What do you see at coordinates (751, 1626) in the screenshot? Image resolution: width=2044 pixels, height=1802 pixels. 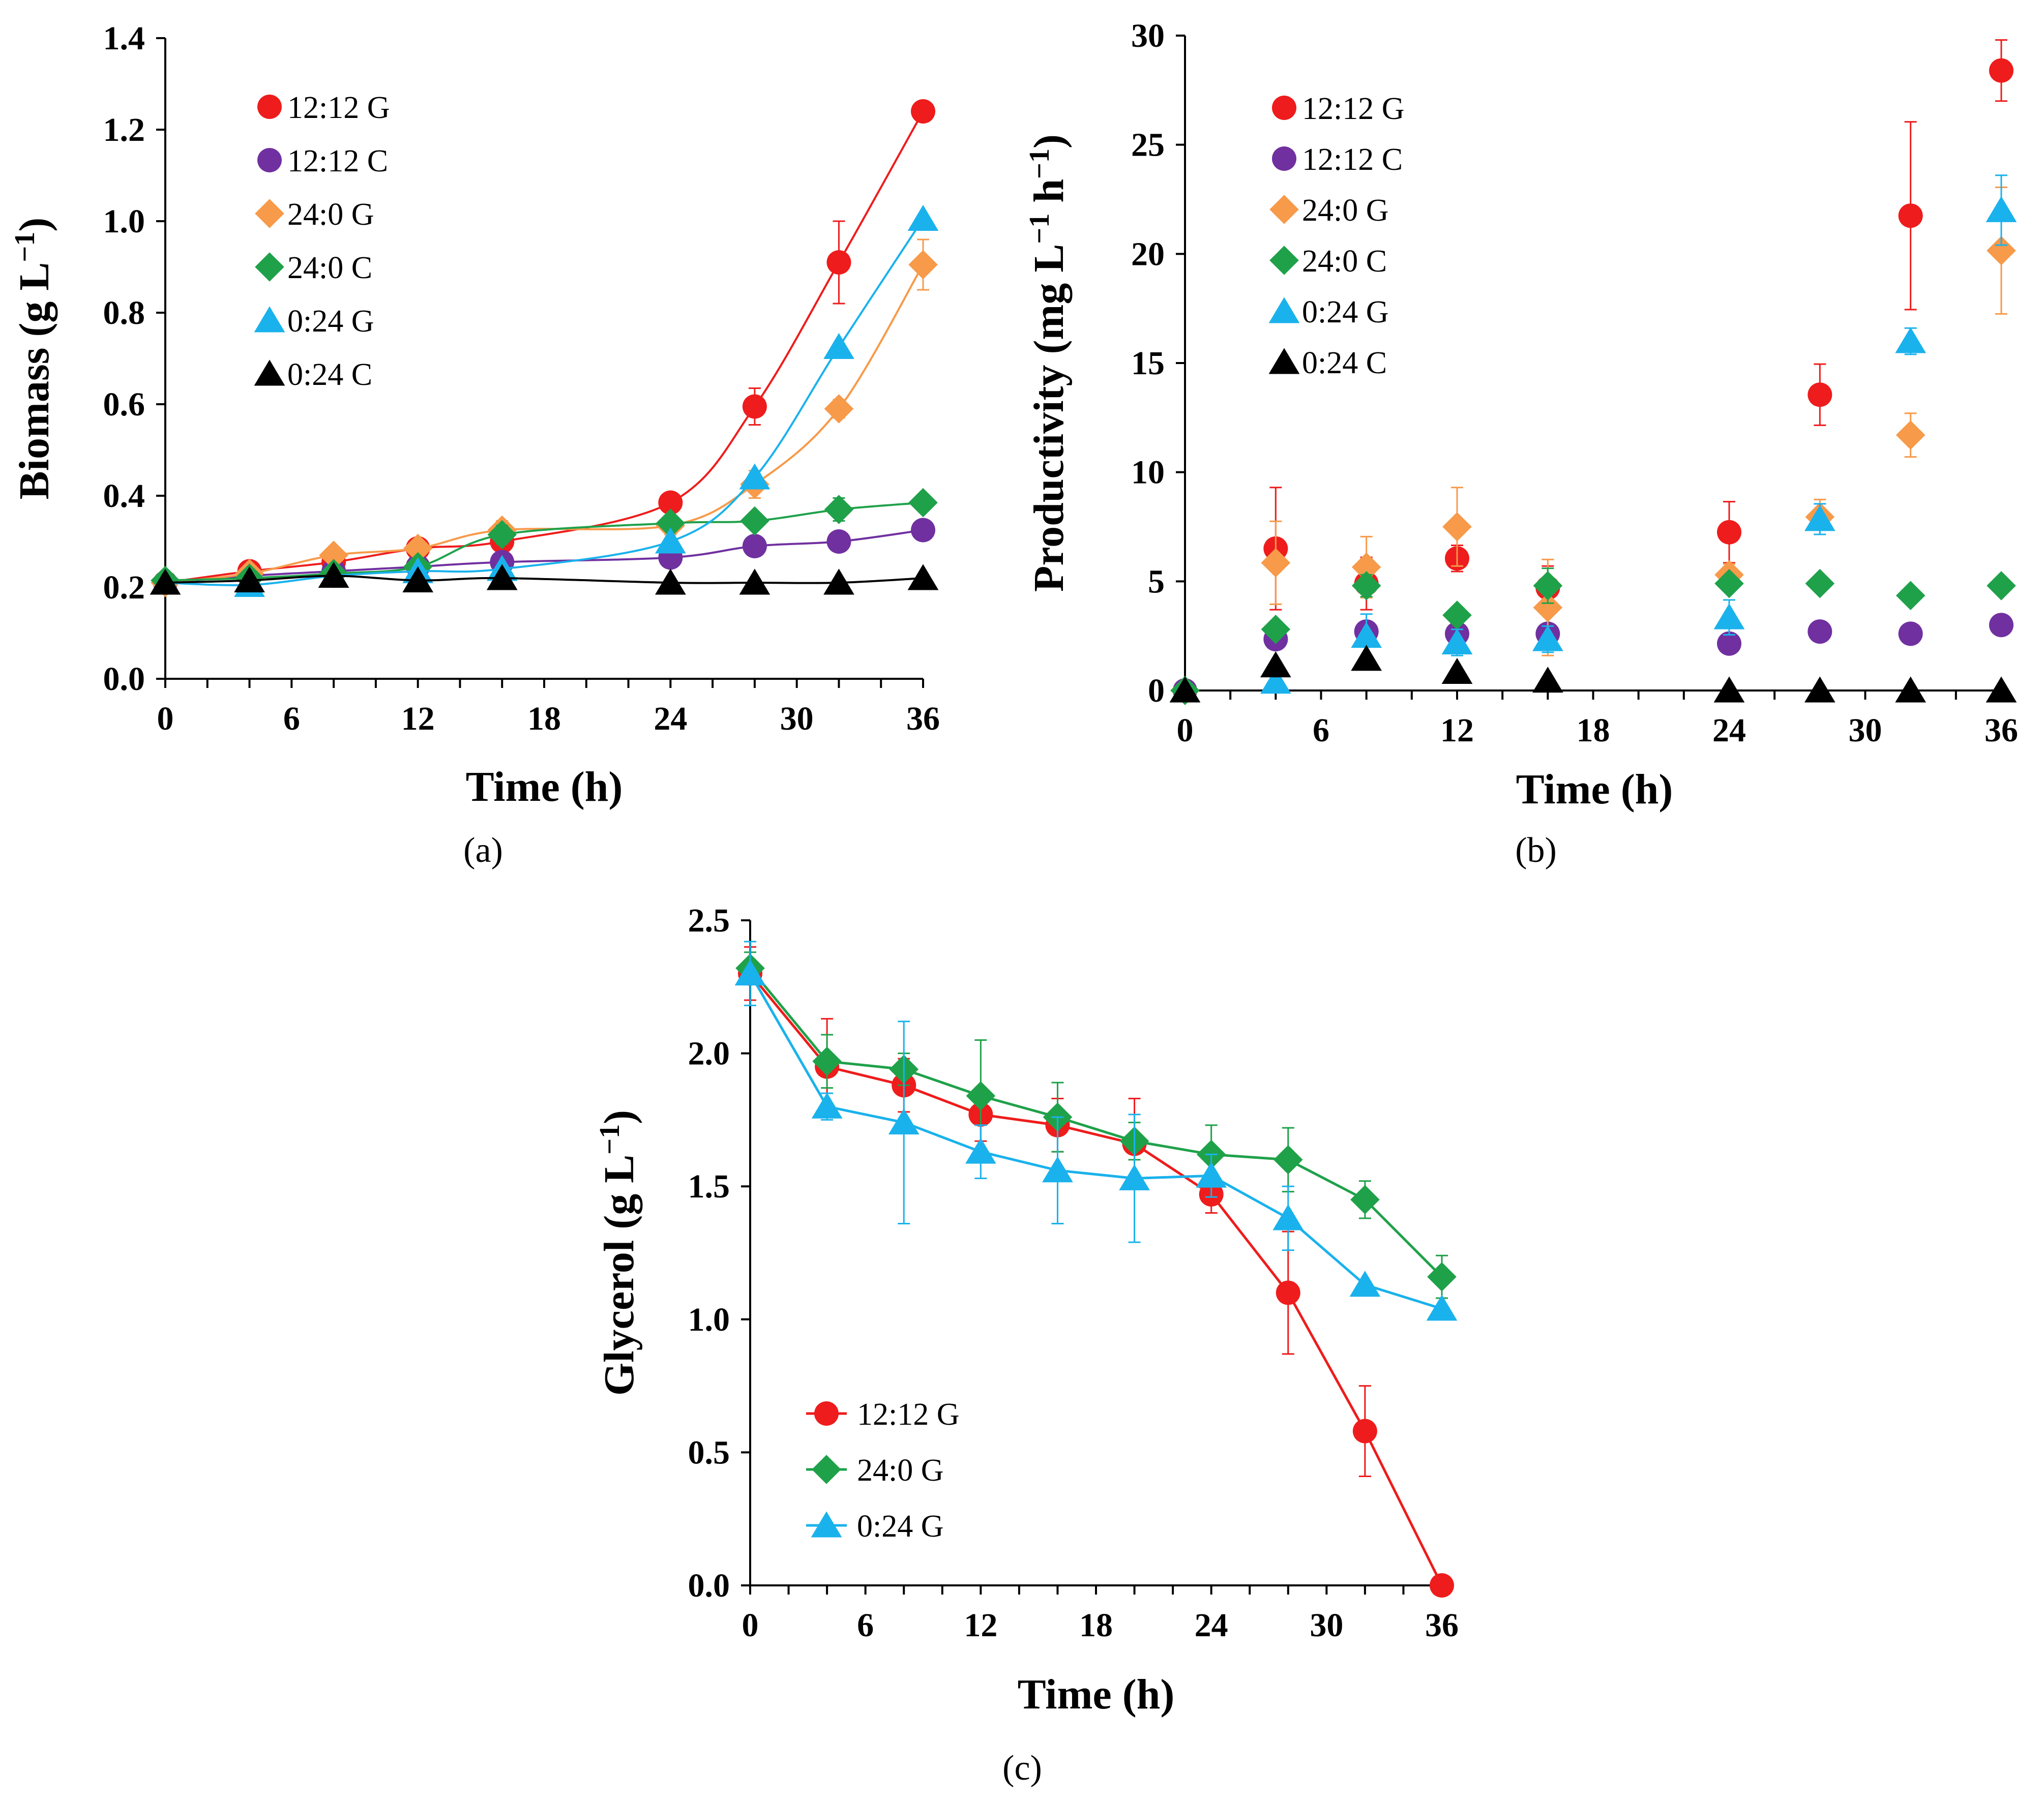 I see `x-tick-label: 0` at bounding box center [751, 1626].